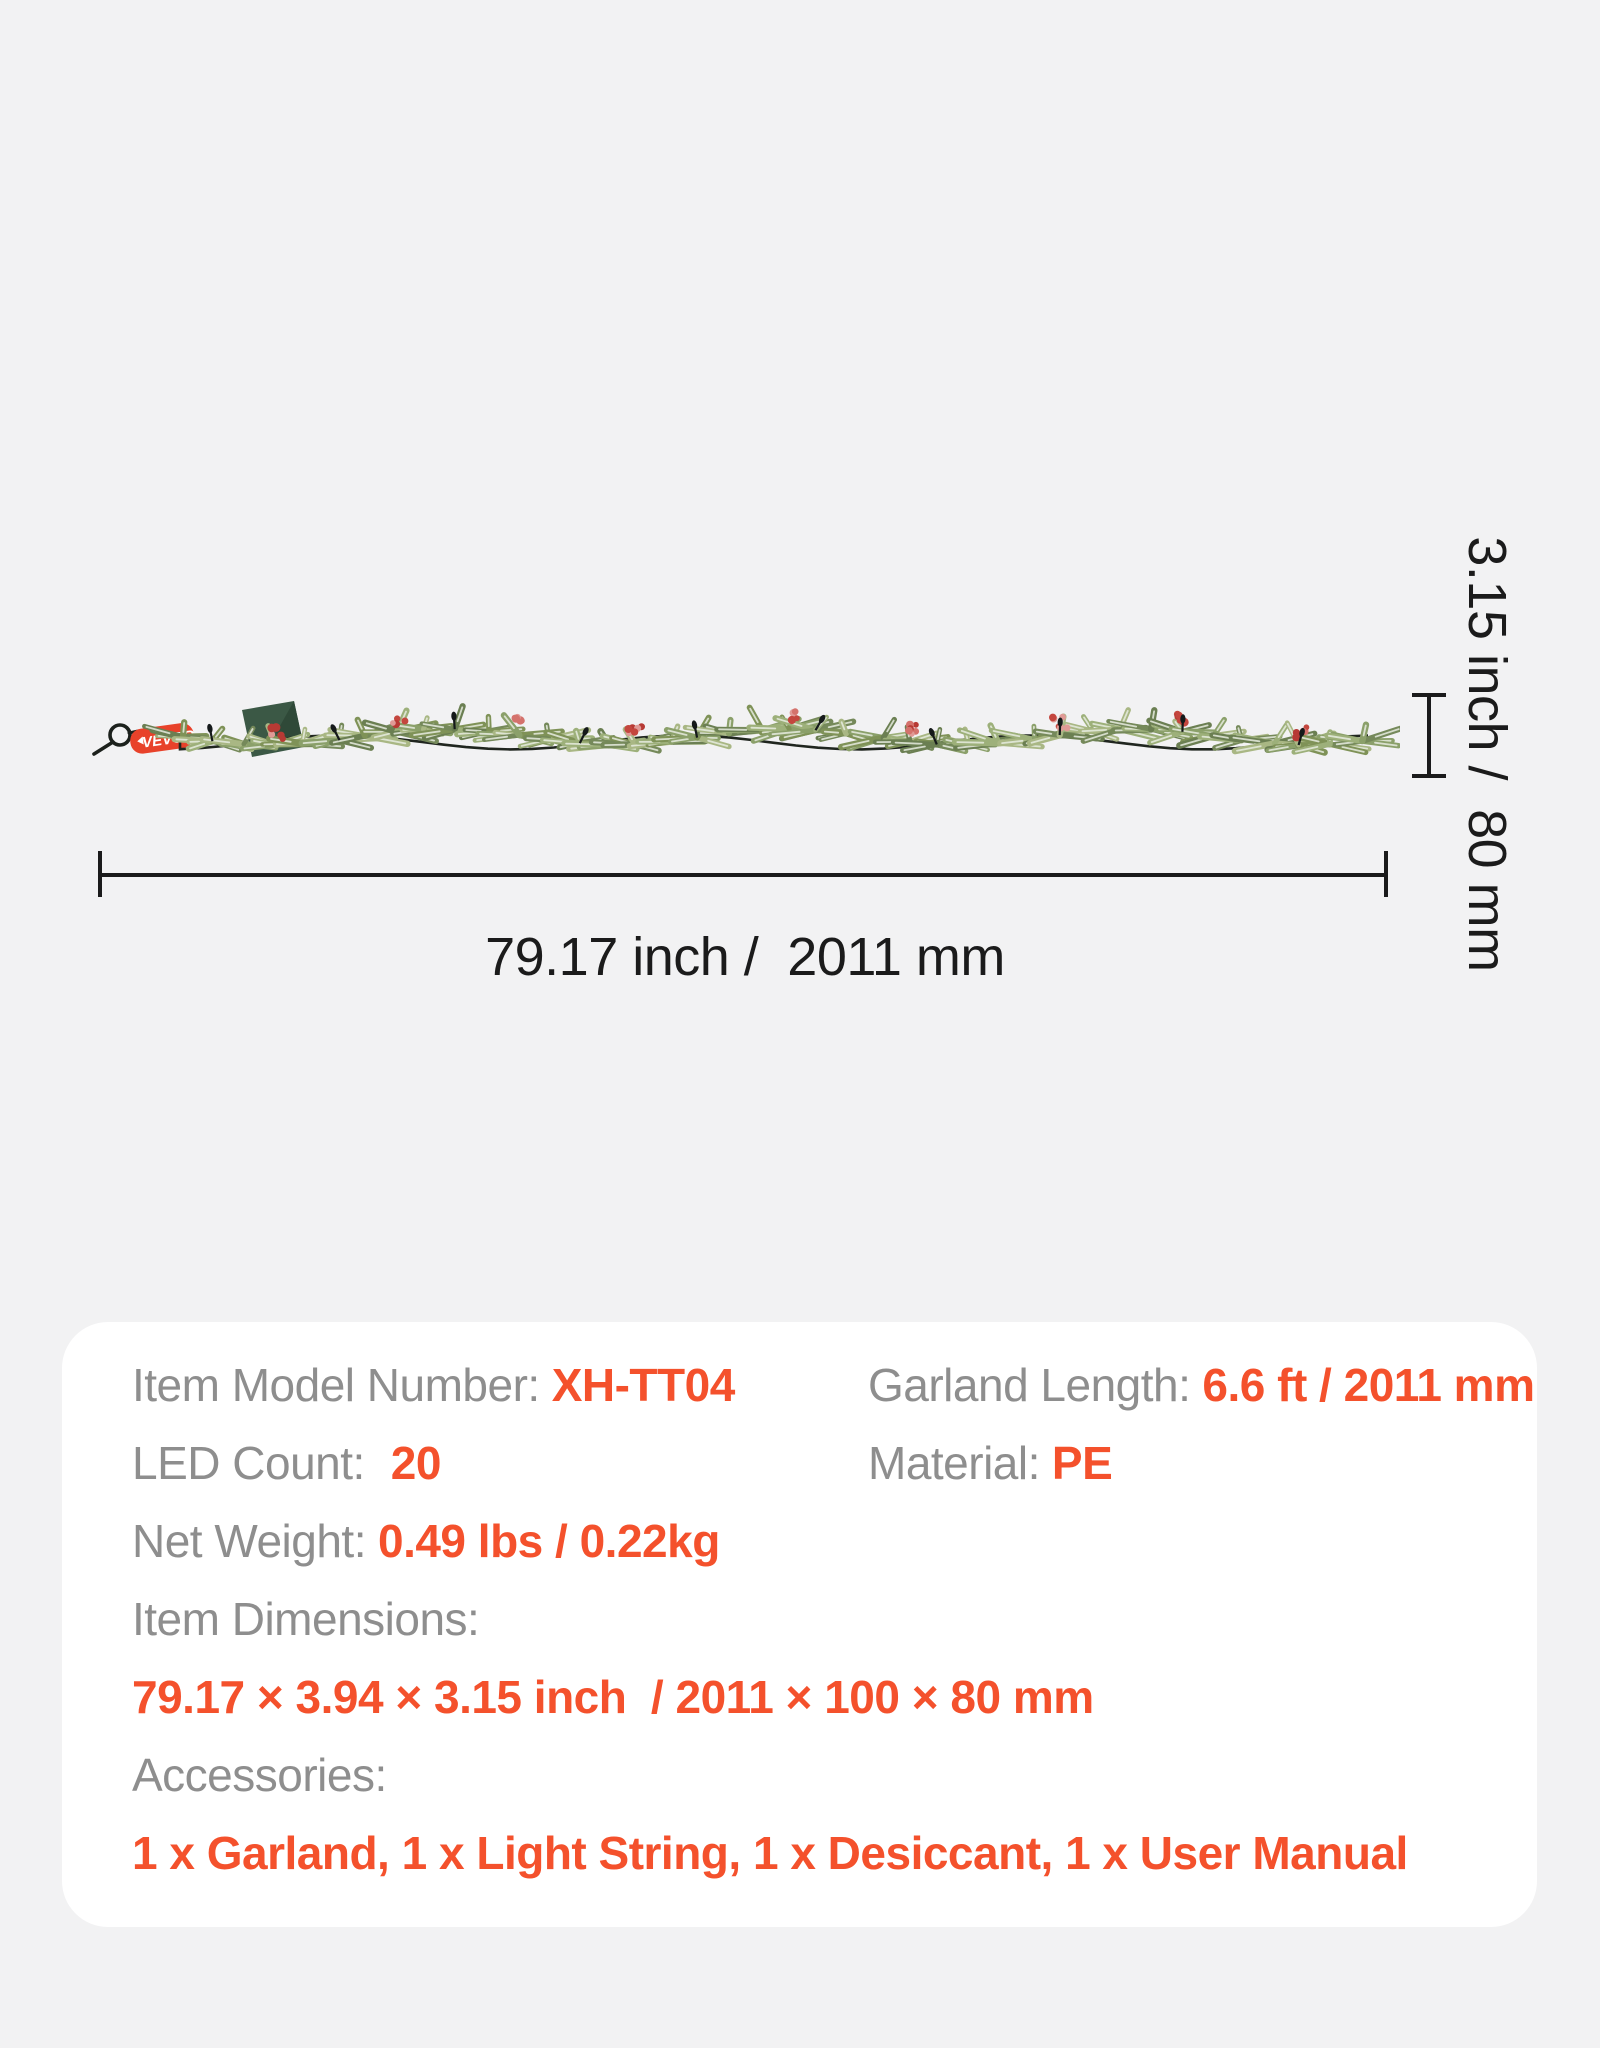 The height and width of the screenshot is (2048, 1600). Describe the element at coordinates (249, 1541) in the screenshot. I see `net-weight-label: Net Weight:` at that location.